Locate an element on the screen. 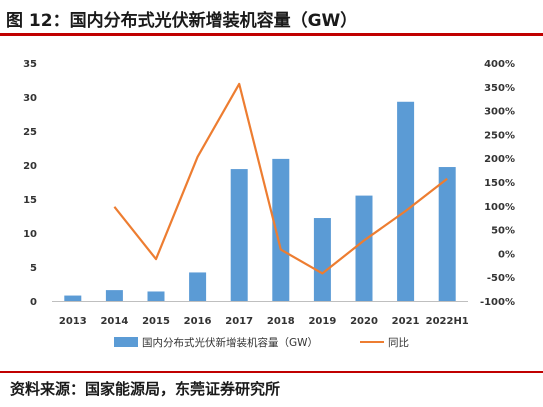  y-right-tick-label: -100% is located at coordinates (497, 302).